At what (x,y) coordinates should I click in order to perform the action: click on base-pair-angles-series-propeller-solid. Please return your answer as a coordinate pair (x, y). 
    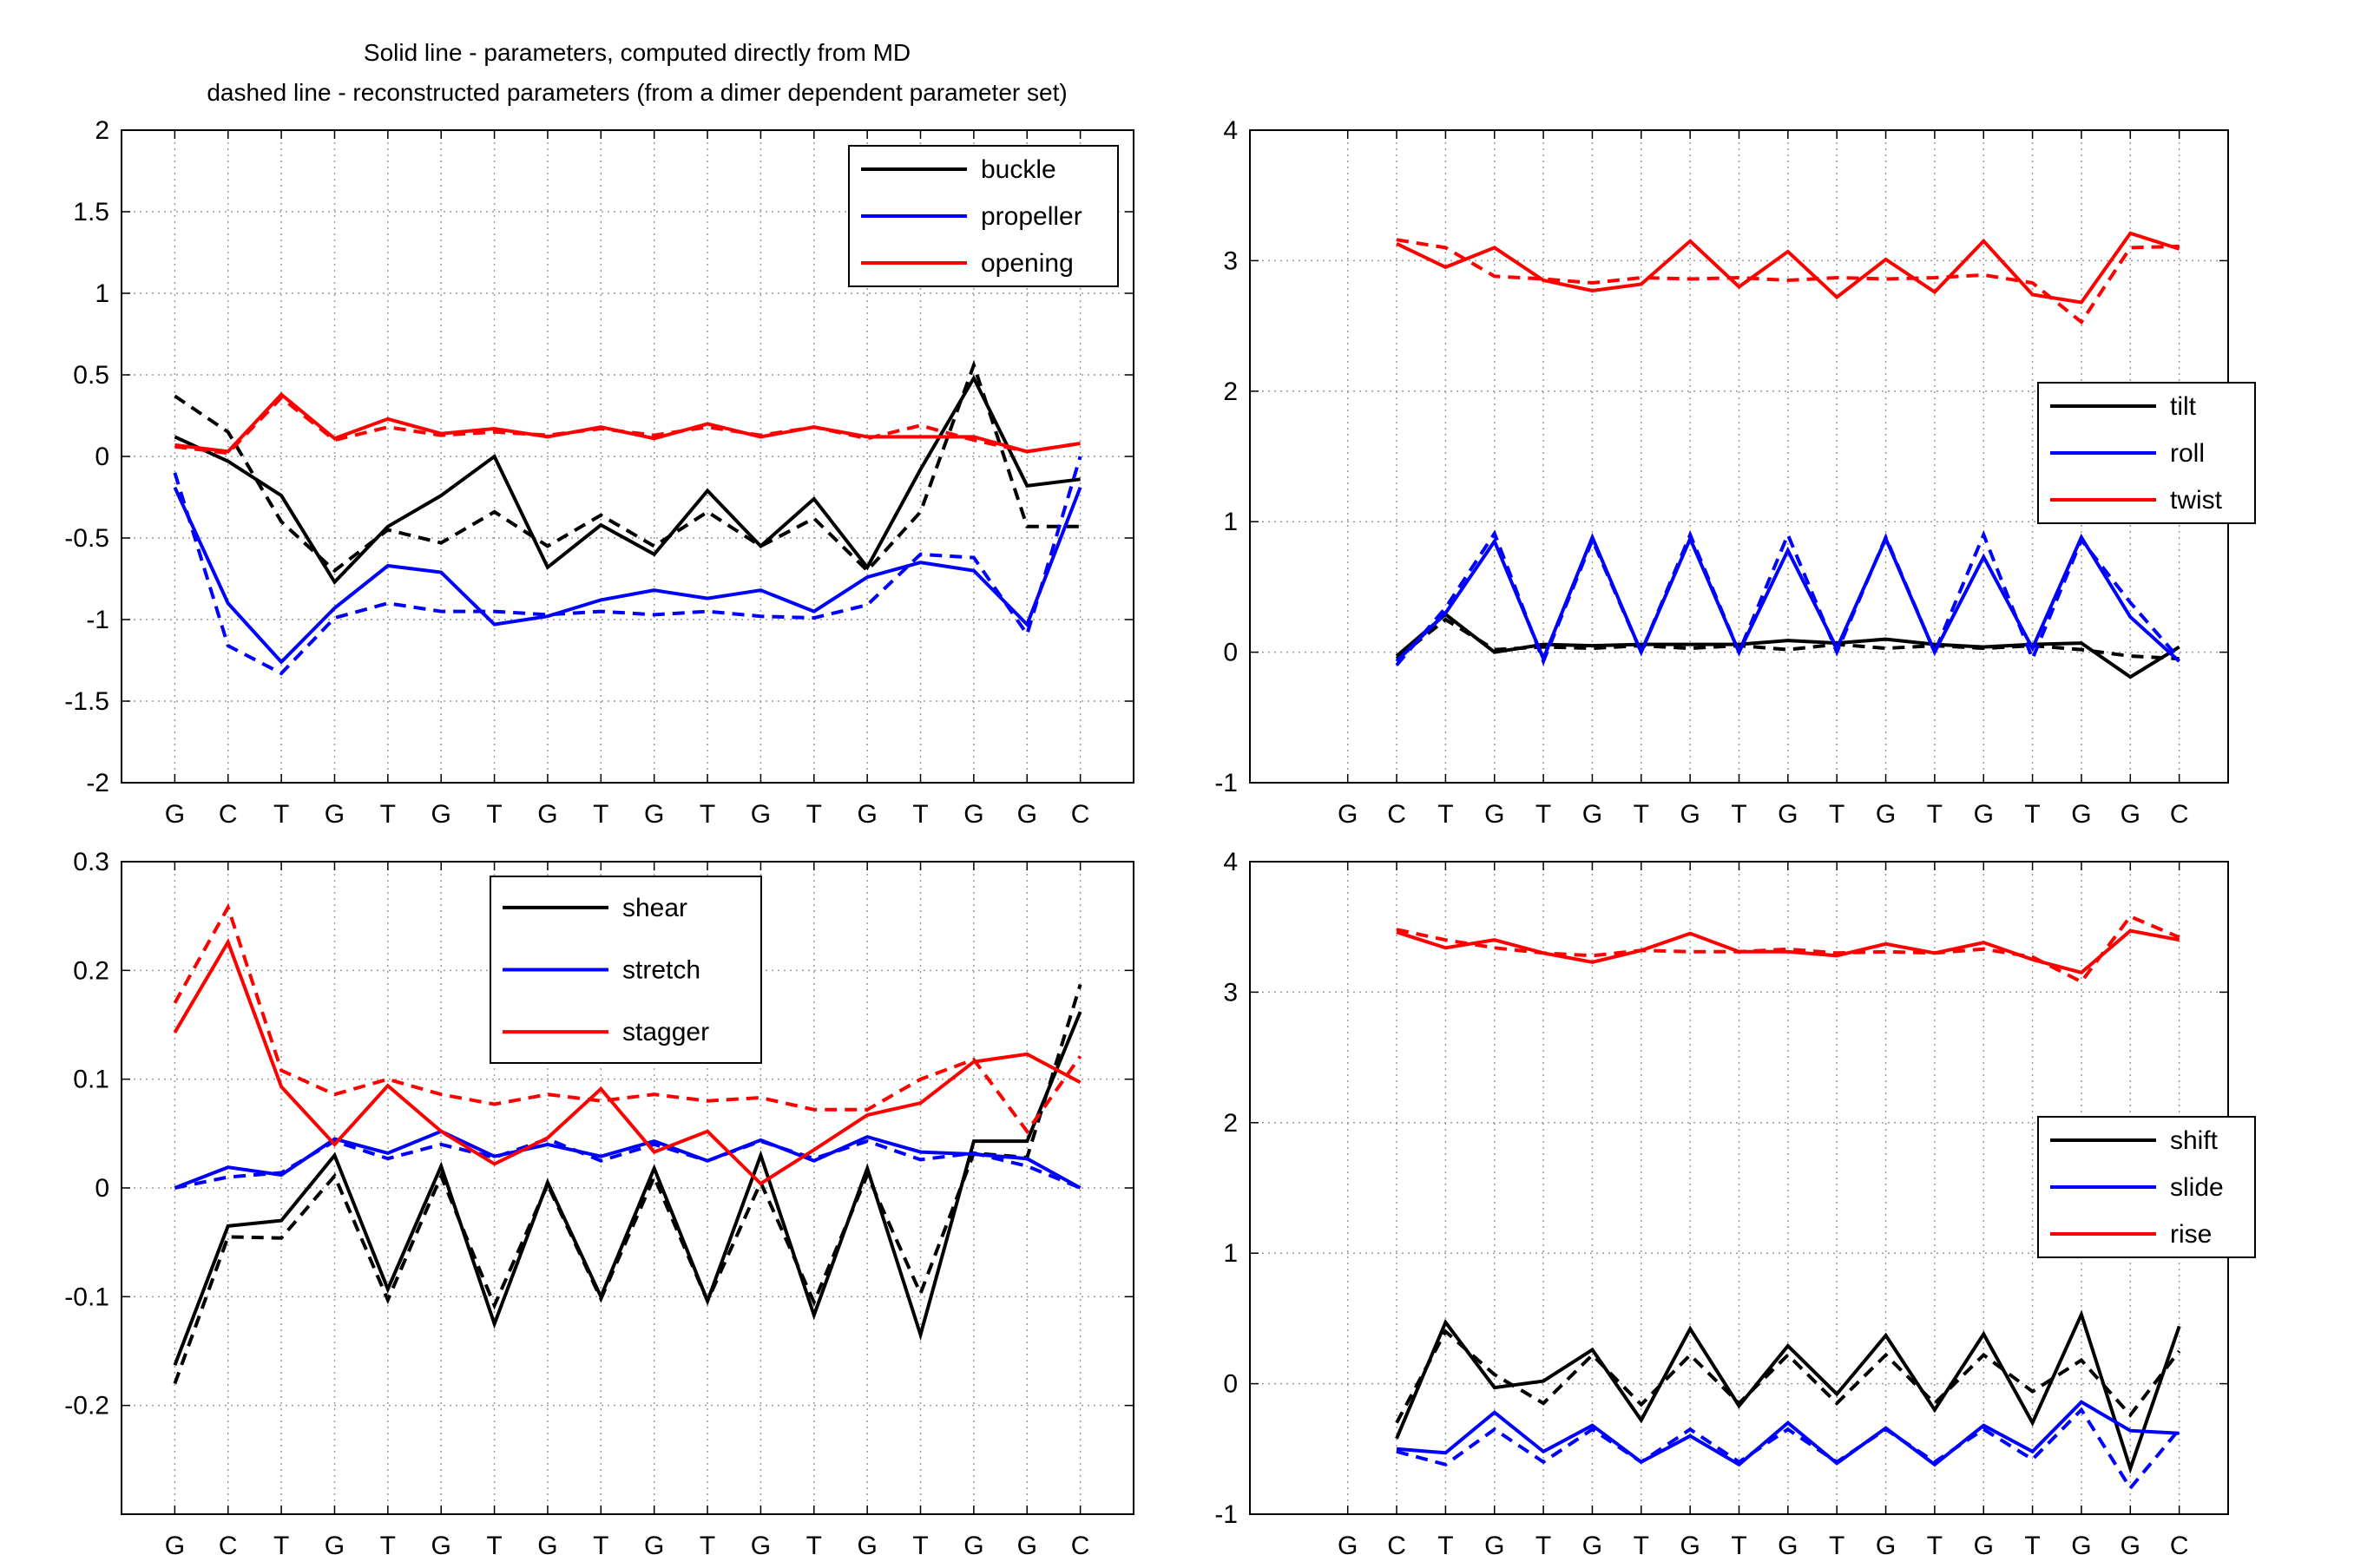
    Looking at the image, I should click on (628, 575).